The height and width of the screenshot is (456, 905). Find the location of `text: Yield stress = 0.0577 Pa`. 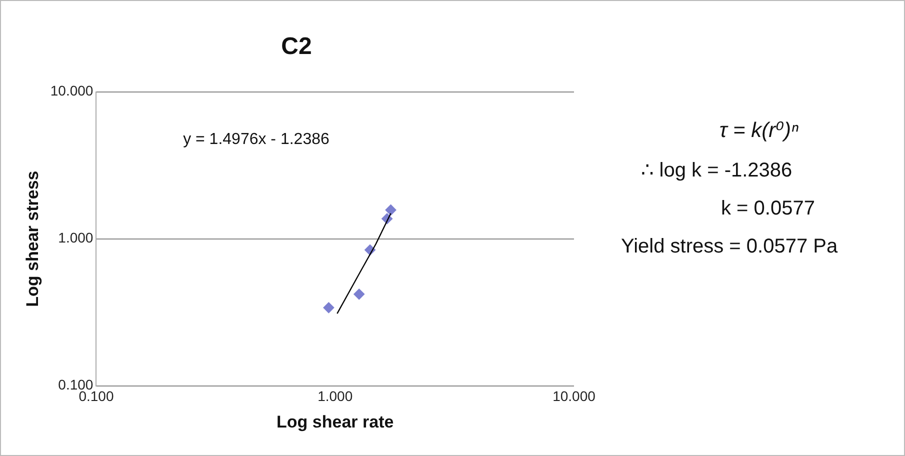

text: Yield stress = 0.0577 Pa is located at coordinates (729, 247).